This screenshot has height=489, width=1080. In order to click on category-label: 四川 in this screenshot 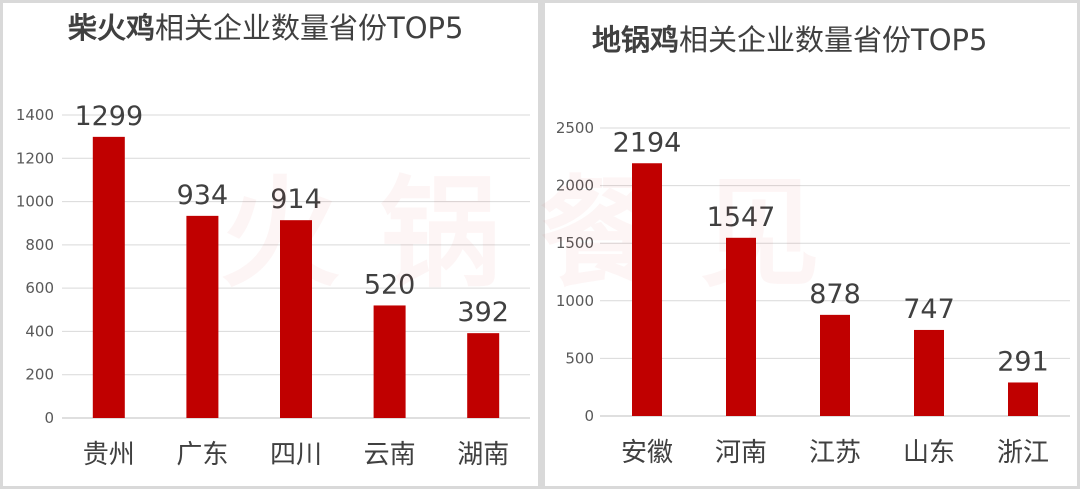, I will do `click(296, 455)`.